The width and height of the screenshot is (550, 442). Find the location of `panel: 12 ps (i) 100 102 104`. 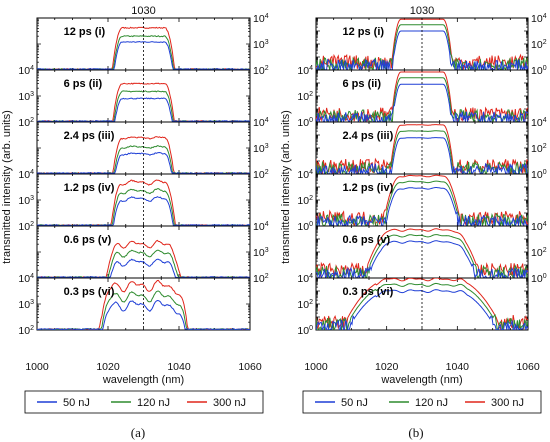

panel: 12 ps (i) 100 102 104 is located at coordinates (431, 45).